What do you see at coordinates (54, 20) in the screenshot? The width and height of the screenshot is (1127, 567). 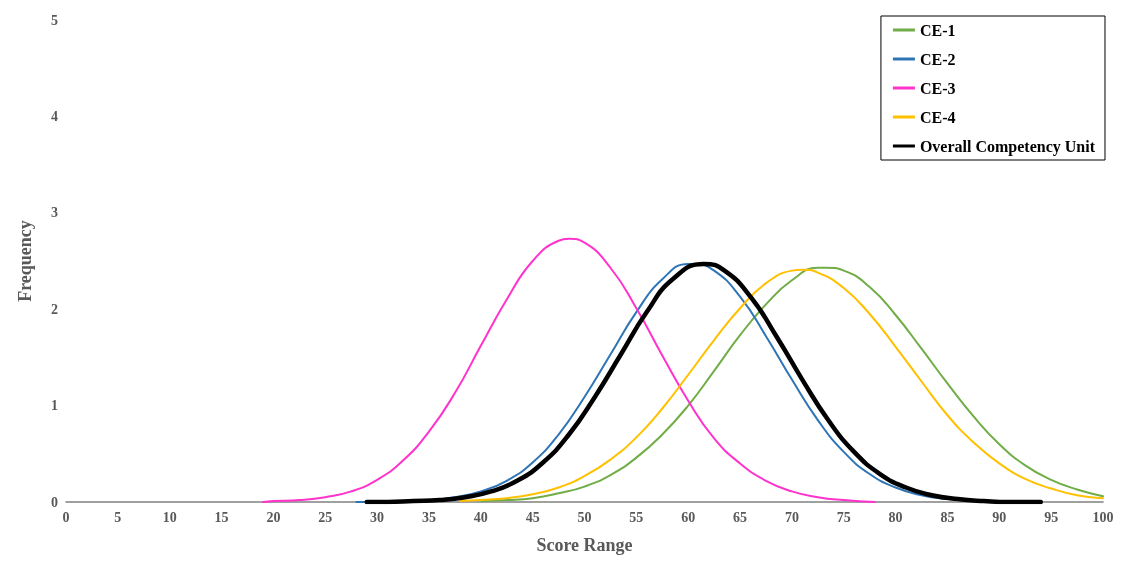 I see `y-tick-label: 5` at bounding box center [54, 20].